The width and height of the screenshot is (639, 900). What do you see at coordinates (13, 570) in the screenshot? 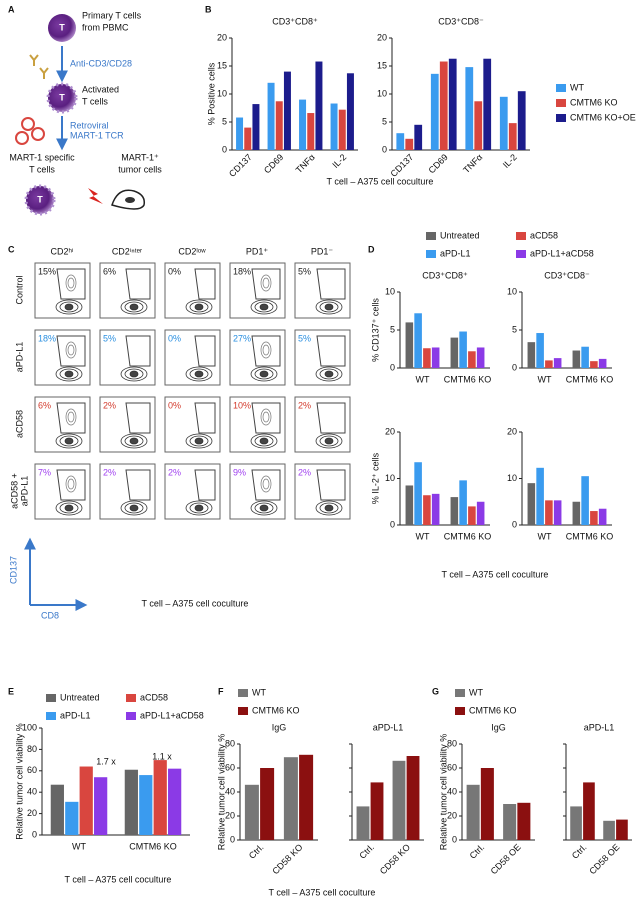
I see `axis-marker: CD137` at bounding box center [13, 570].